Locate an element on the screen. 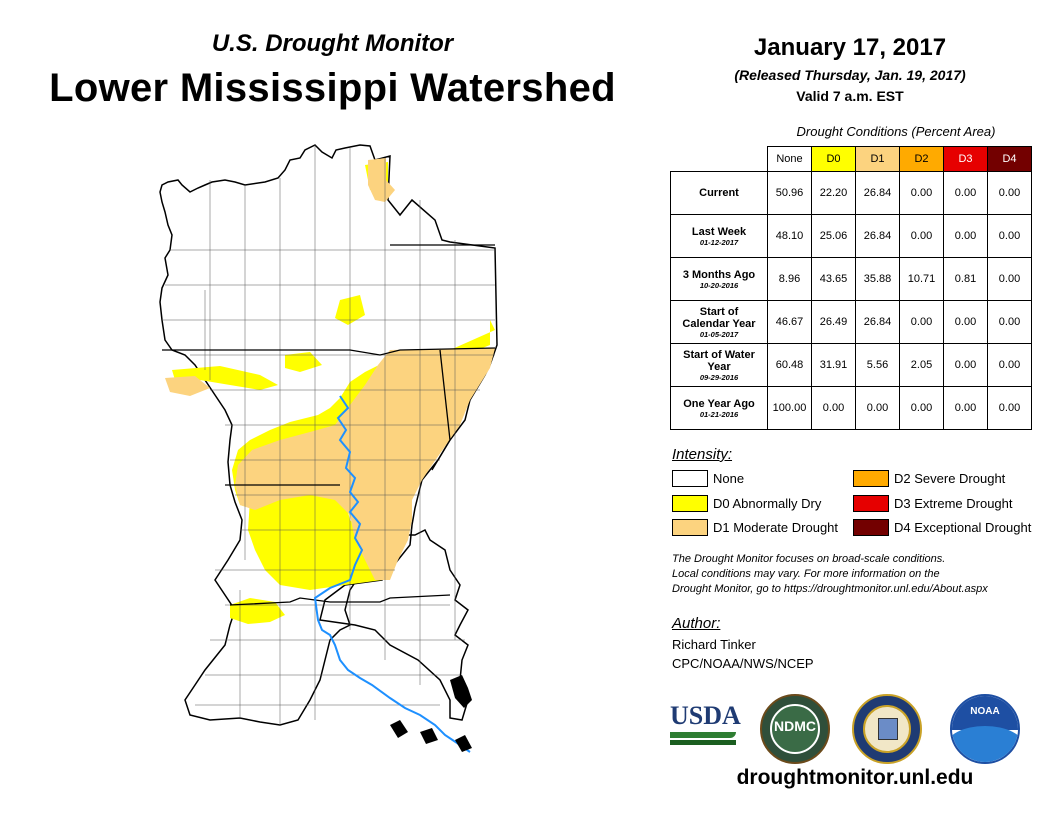 Image resolution: width=1056 pixels, height=816 pixels. release-date: (Released Thursday, Jan. 19, 2017) is located at coordinates (850, 75).